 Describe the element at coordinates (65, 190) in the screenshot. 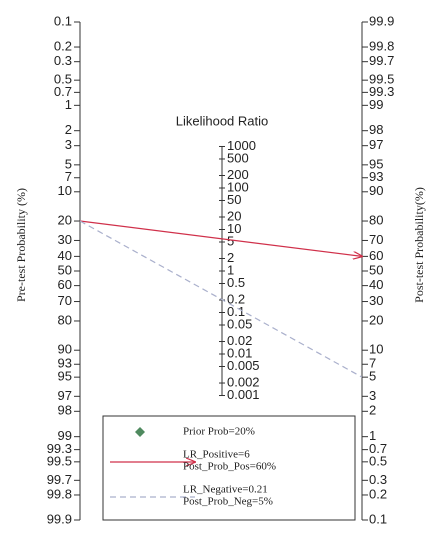

I see `y-tick-label: 10` at that location.